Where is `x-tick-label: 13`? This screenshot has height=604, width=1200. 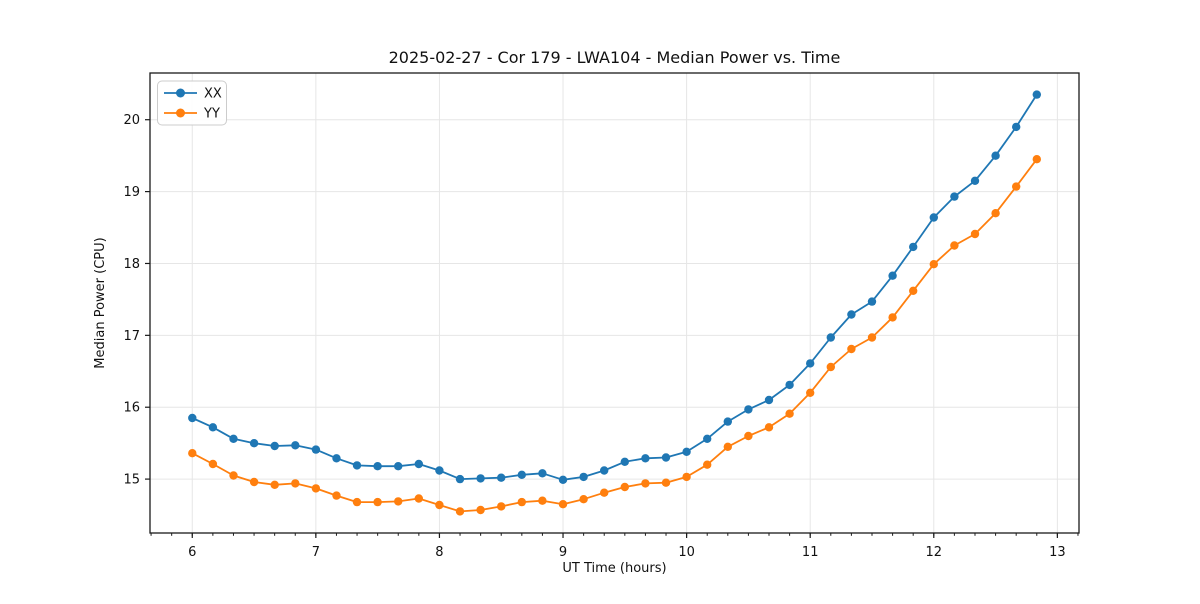
x-tick-label: 13 is located at coordinates (1057, 552).